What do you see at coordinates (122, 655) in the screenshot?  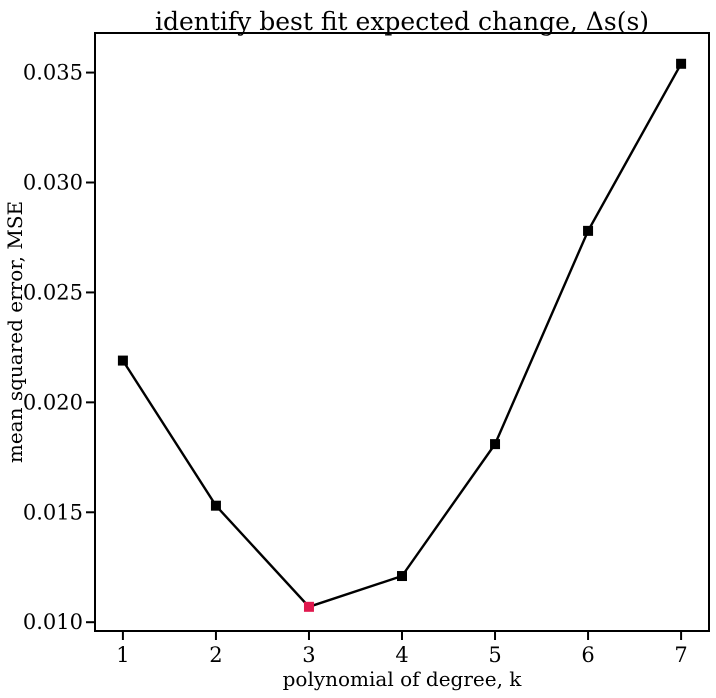 I see `x-tick-label: 1` at bounding box center [122, 655].